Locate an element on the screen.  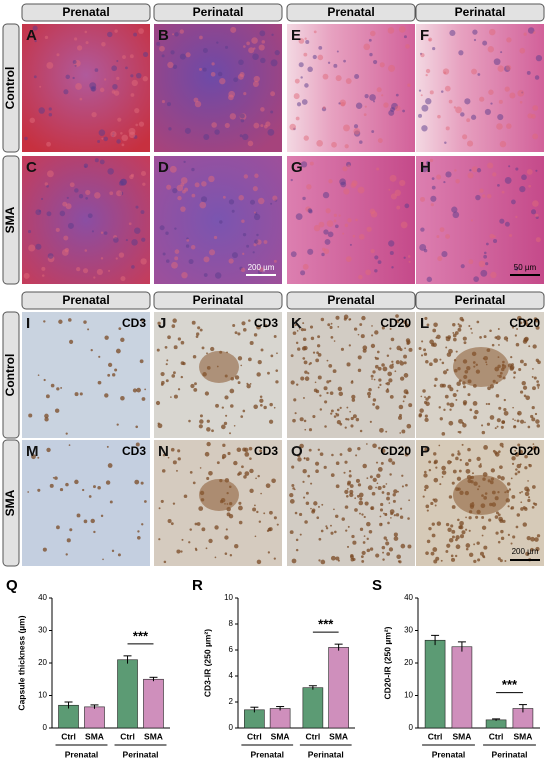
bar is located at coordinates (280, 718).